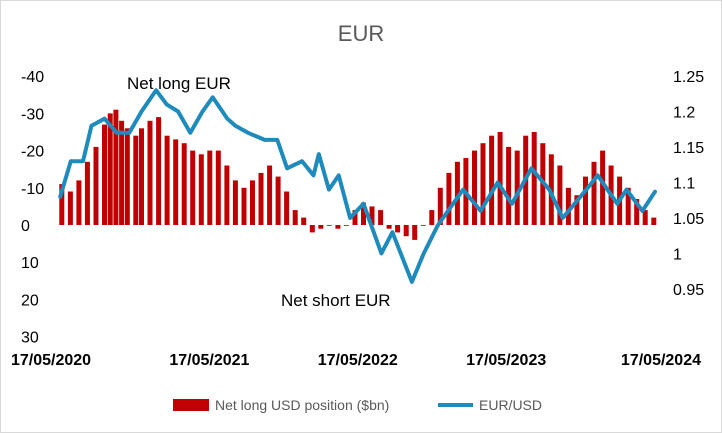 The width and height of the screenshot is (722, 433). What do you see at coordinates (30, 338) in the screenshot?
I see `left-tick-label: 30` at bounding box center [30, 338].